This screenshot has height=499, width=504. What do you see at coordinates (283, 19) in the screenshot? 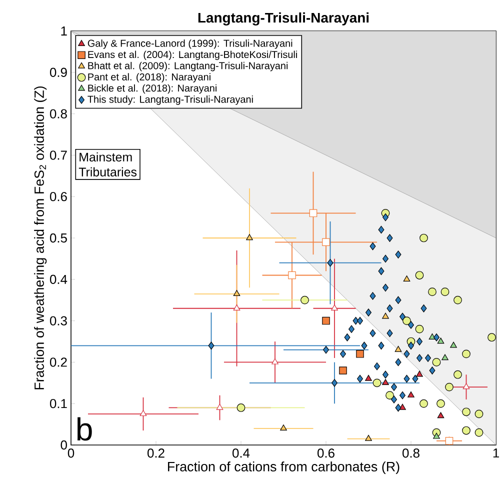
I see `chart-title: Langtang-Trisuli-Narayani` at bounding box center [283, 19].